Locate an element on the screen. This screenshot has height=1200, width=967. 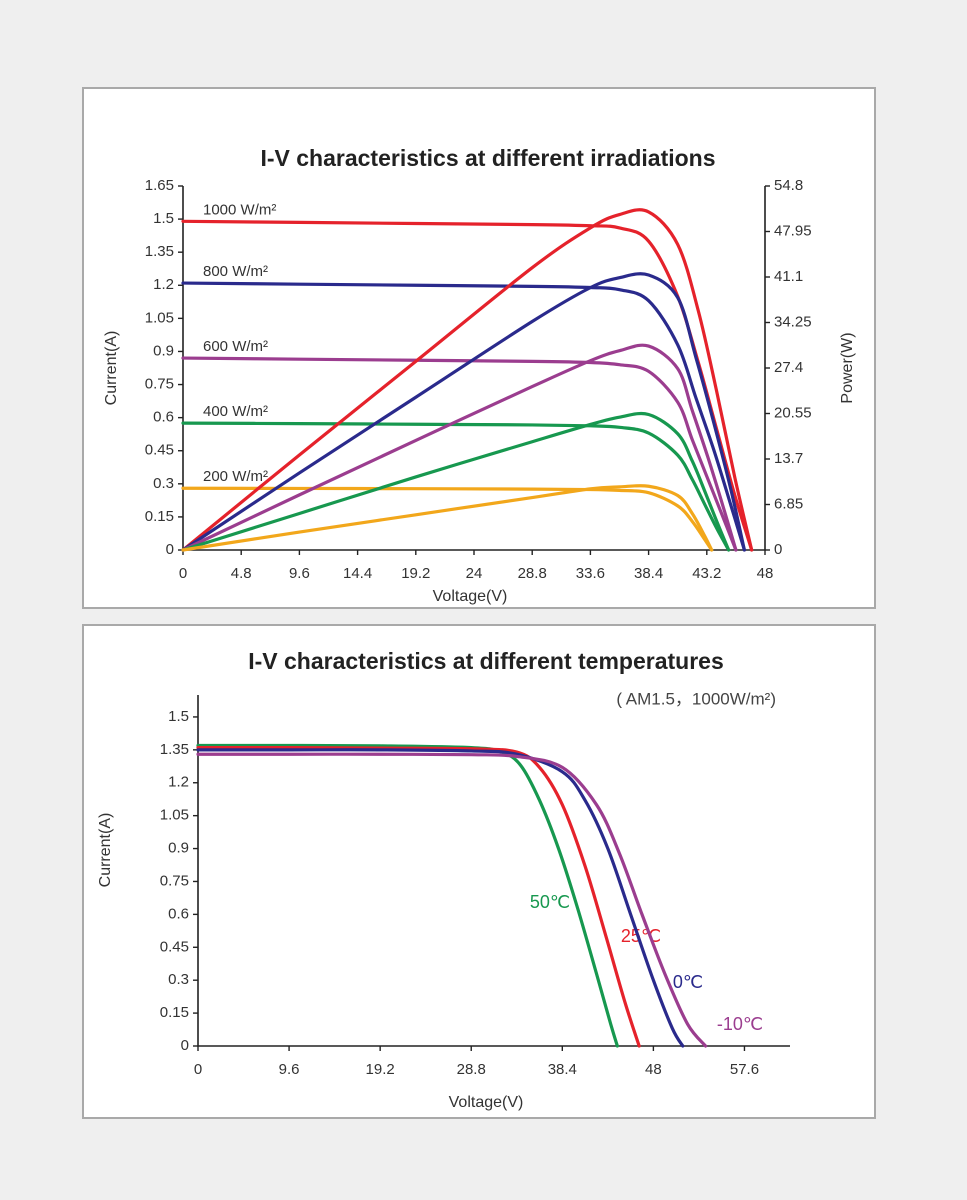
y2-tick-label: 0 is located at coordinates (778, 549).